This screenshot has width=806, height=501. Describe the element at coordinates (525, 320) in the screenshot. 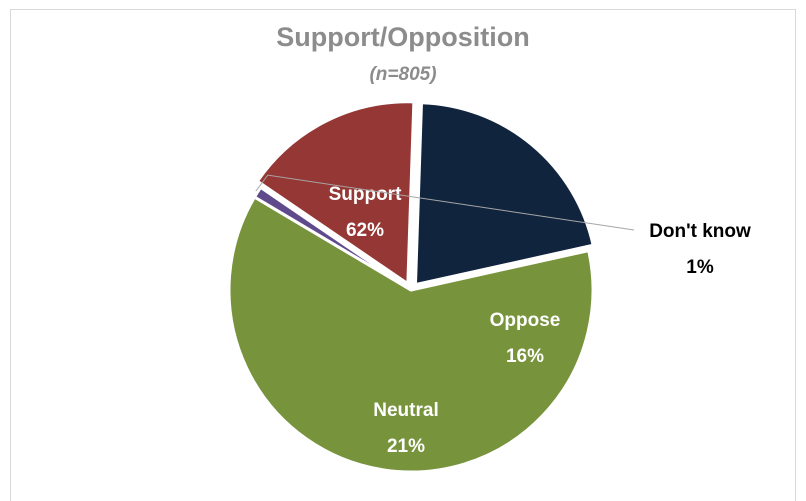

I see `slice-category-oppose: Oppose` at that location.